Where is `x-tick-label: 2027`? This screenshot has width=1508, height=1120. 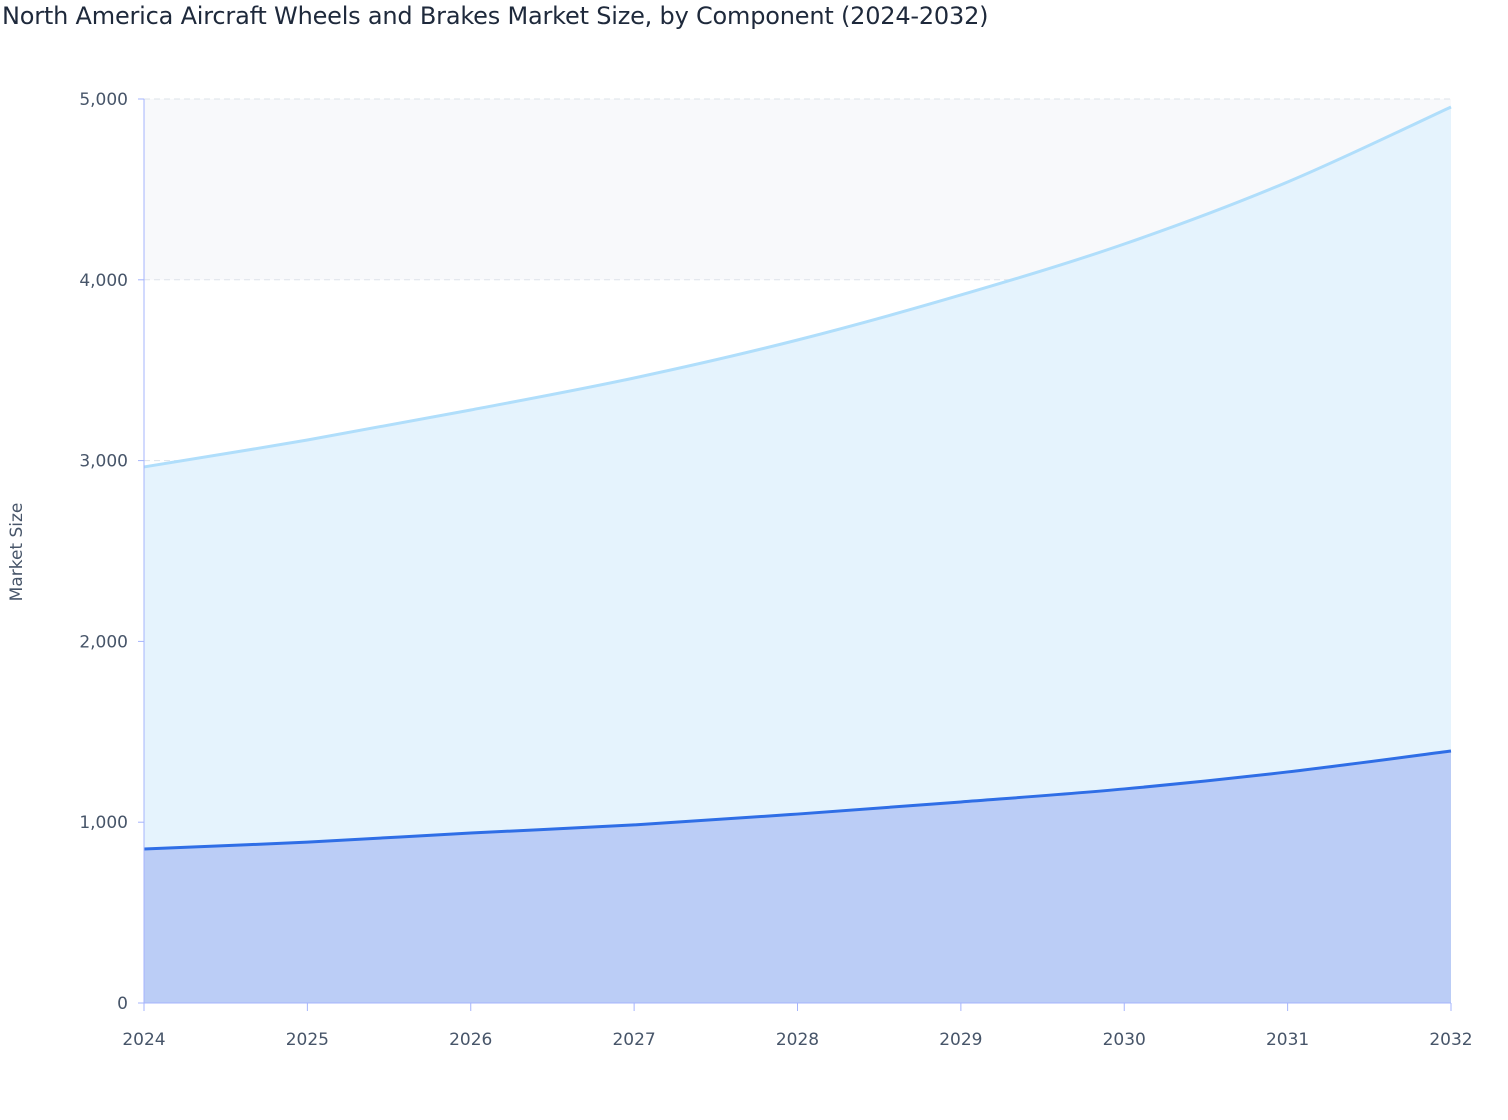 x-tick-label: 2027 is located at coordinates (633, 1040).